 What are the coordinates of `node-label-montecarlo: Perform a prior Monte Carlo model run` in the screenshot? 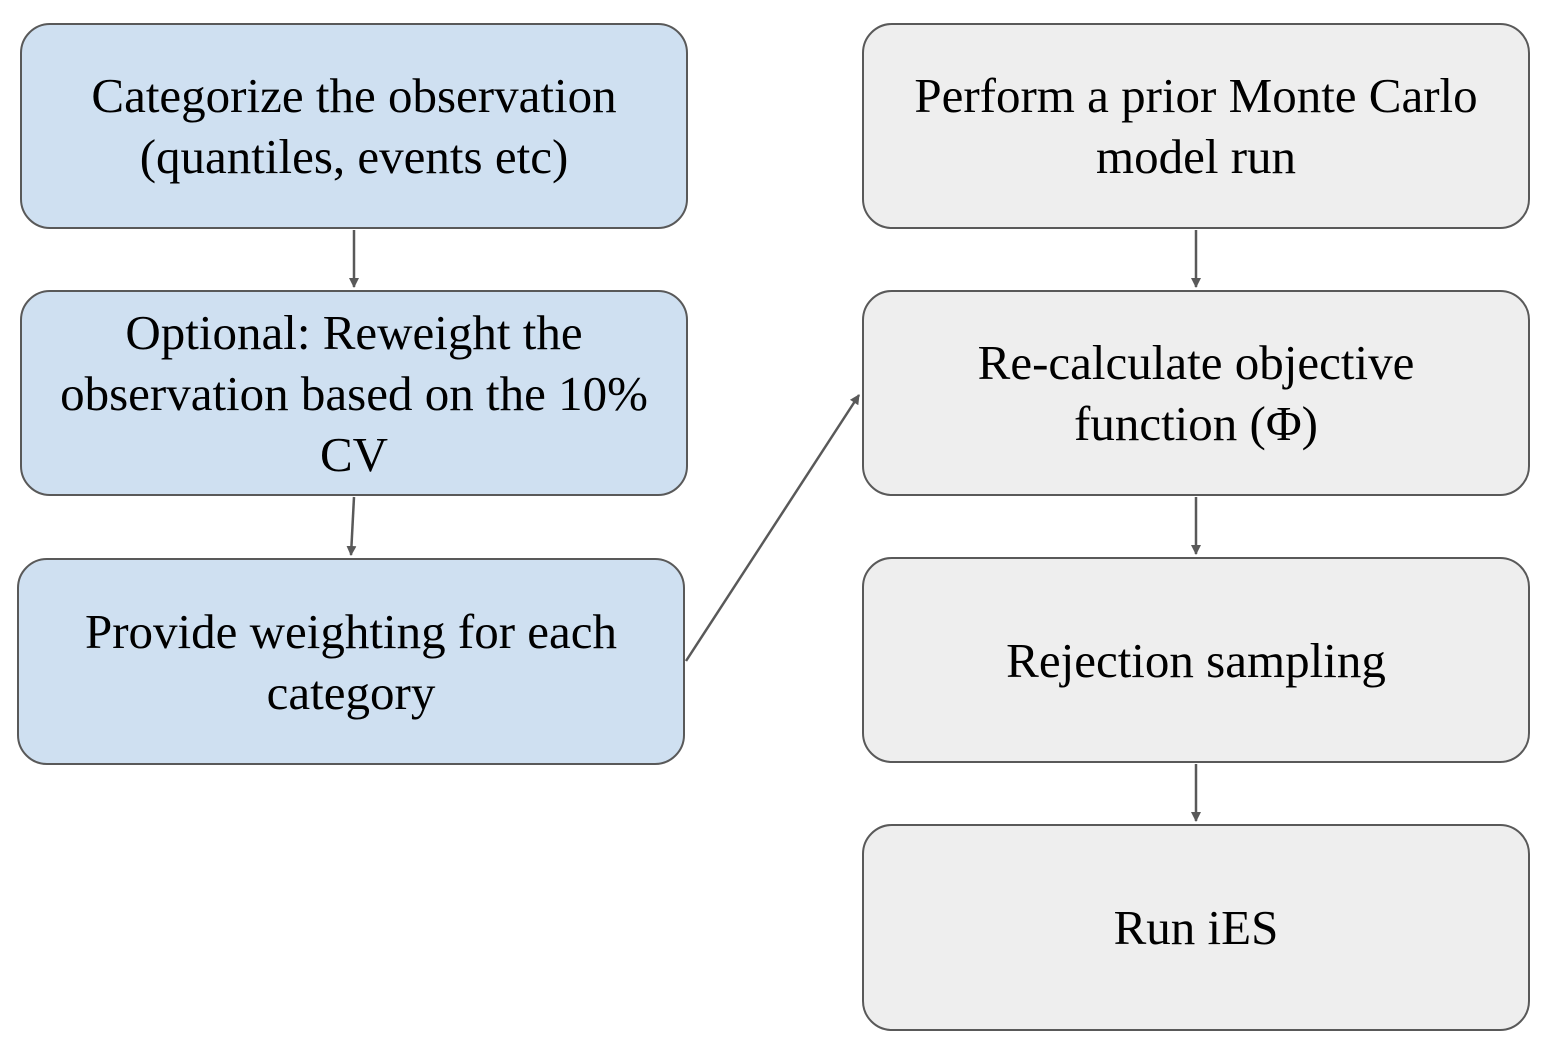 It's located at (1196, 126).